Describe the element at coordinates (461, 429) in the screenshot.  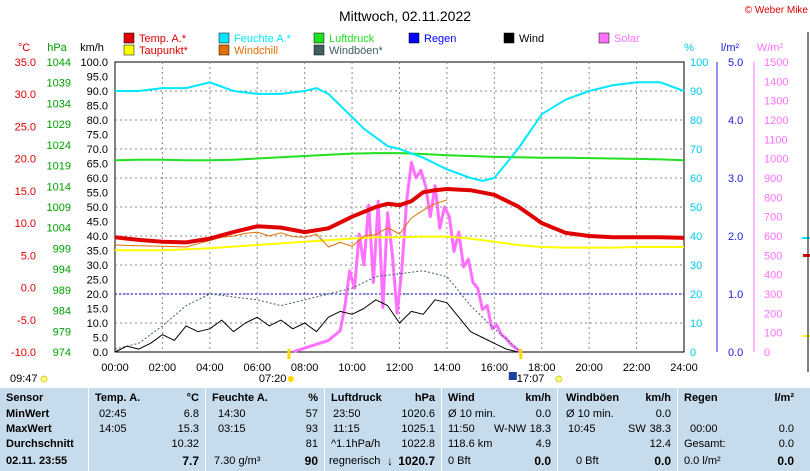
I see `wind-max-time: 11:50` at that location.